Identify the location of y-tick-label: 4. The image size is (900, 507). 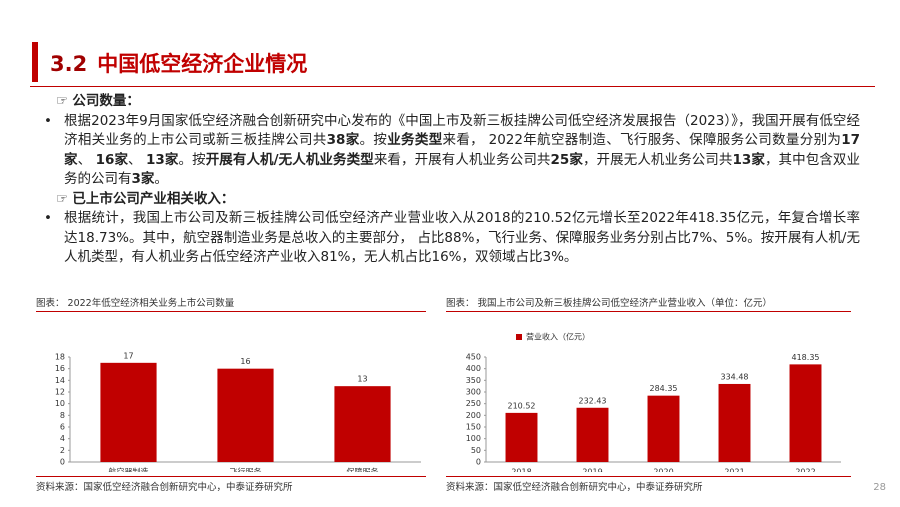
(62, 438).